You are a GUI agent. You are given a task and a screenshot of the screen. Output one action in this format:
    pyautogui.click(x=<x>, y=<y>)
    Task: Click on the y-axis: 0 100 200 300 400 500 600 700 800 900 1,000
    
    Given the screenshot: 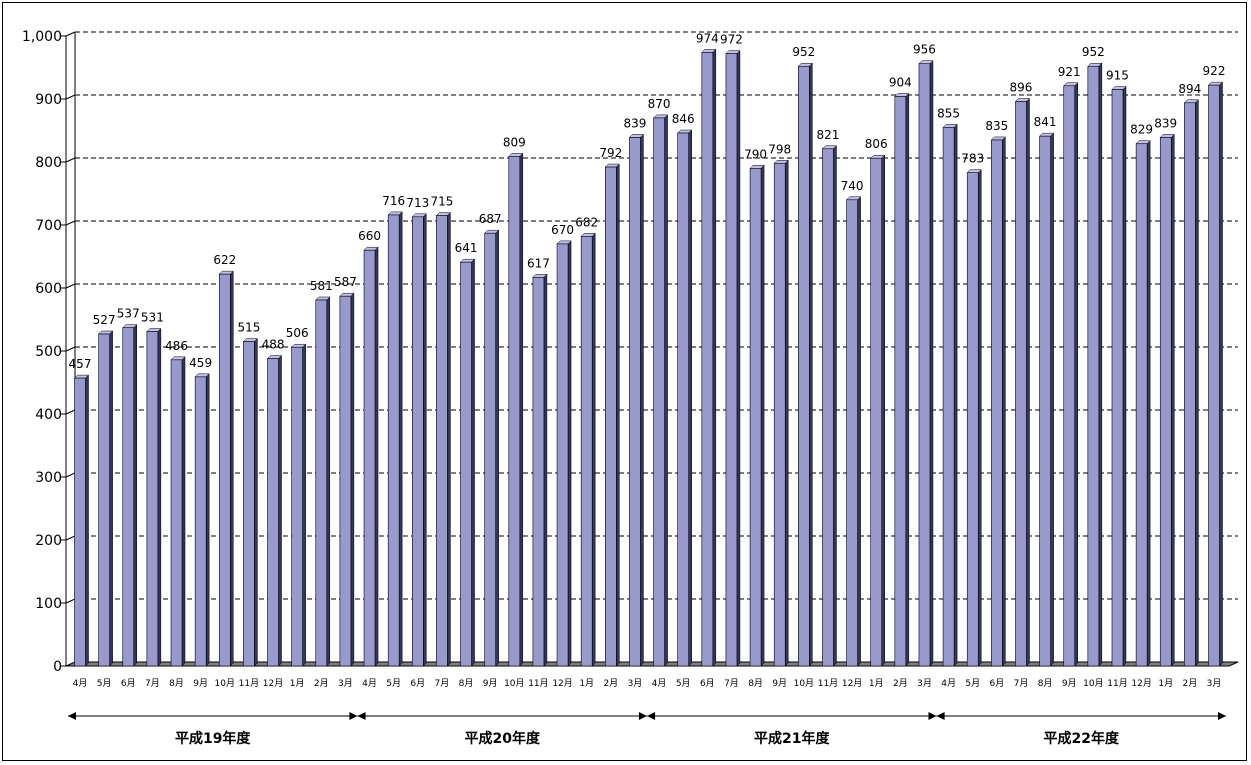 What is the action you would take?
    pyautogui.click(x=49, y=352)
    